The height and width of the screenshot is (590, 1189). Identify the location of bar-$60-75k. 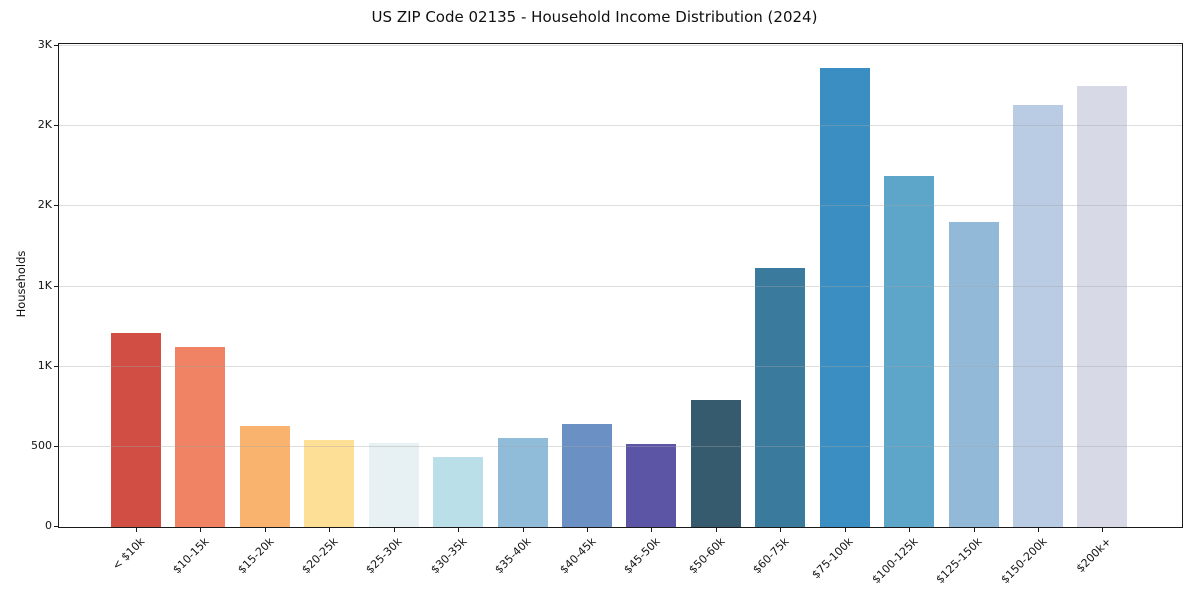
(780, 397).